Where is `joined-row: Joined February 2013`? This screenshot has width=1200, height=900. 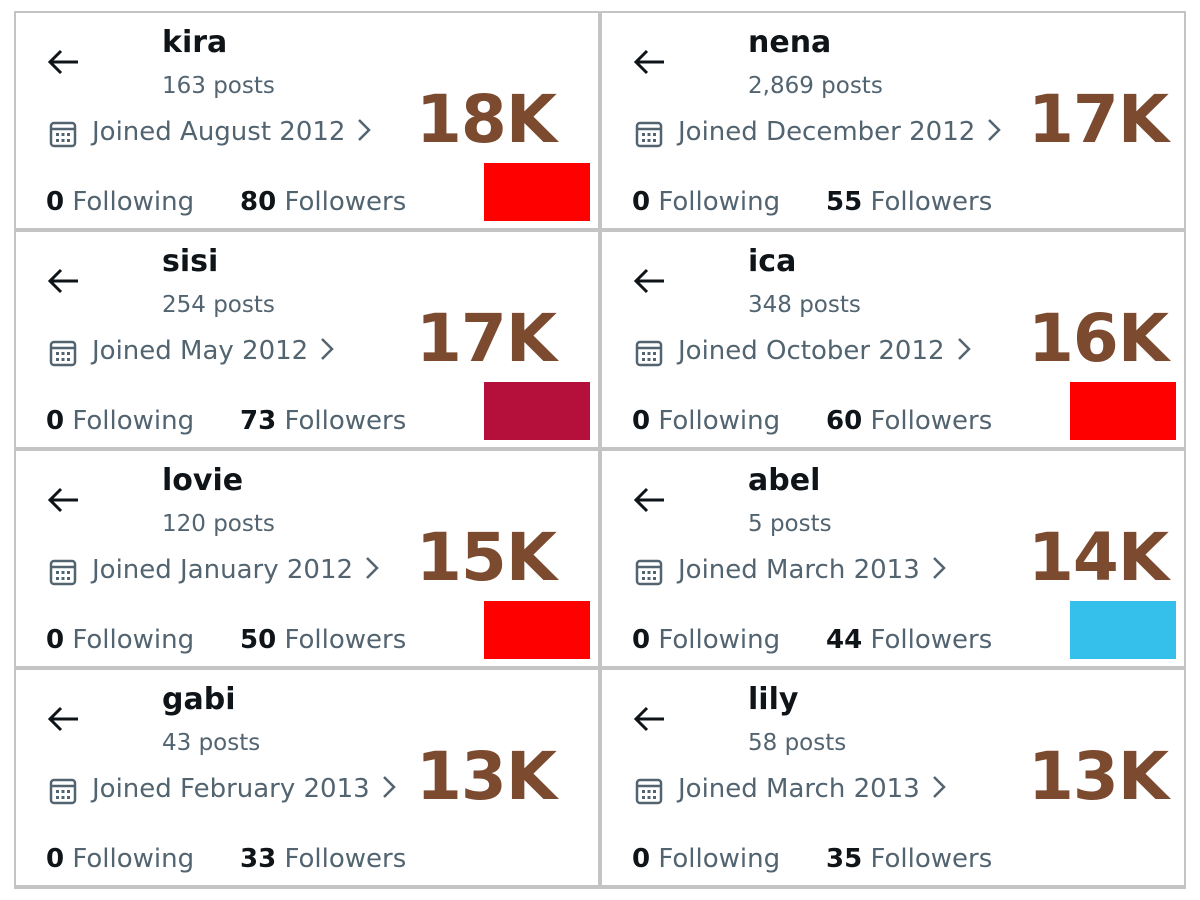 joined-row: Joined February 2013 is located at coordinates (244, 789).